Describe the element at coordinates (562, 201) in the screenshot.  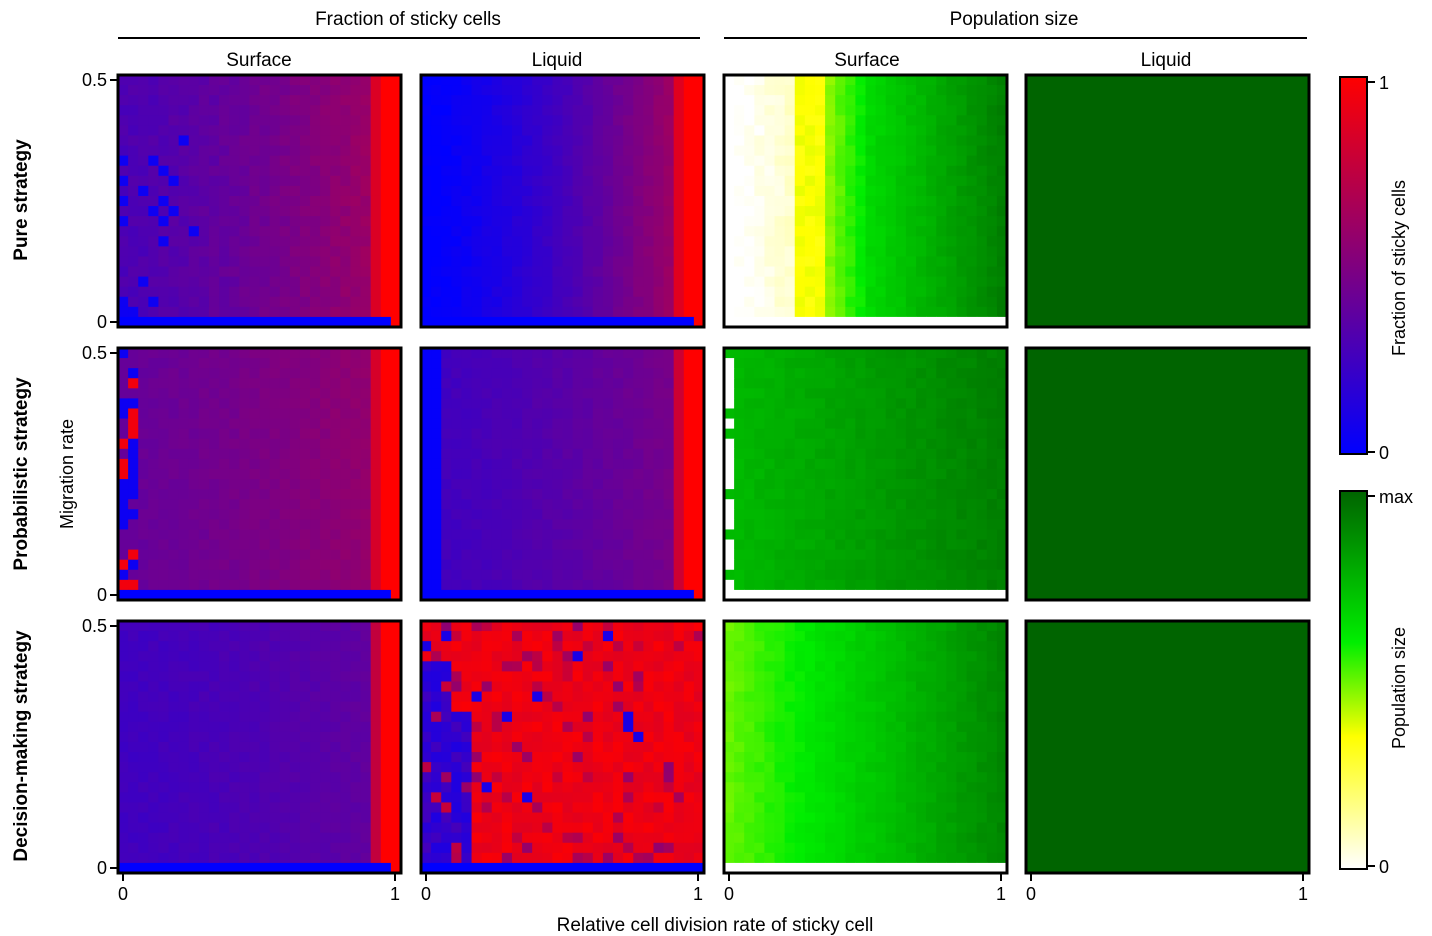
I see `heatmap-panel` at that location.